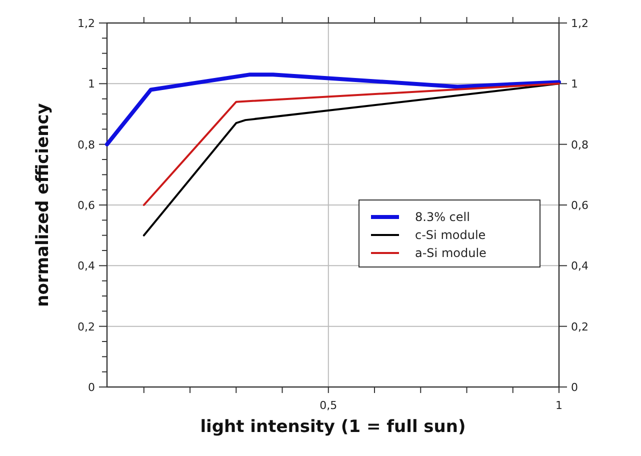 The width and height of the screenshot is (641, 456). Describe the element at coordinates (86, 205) in the screenshot. I see `y-tick-label: 0,6` at that location.